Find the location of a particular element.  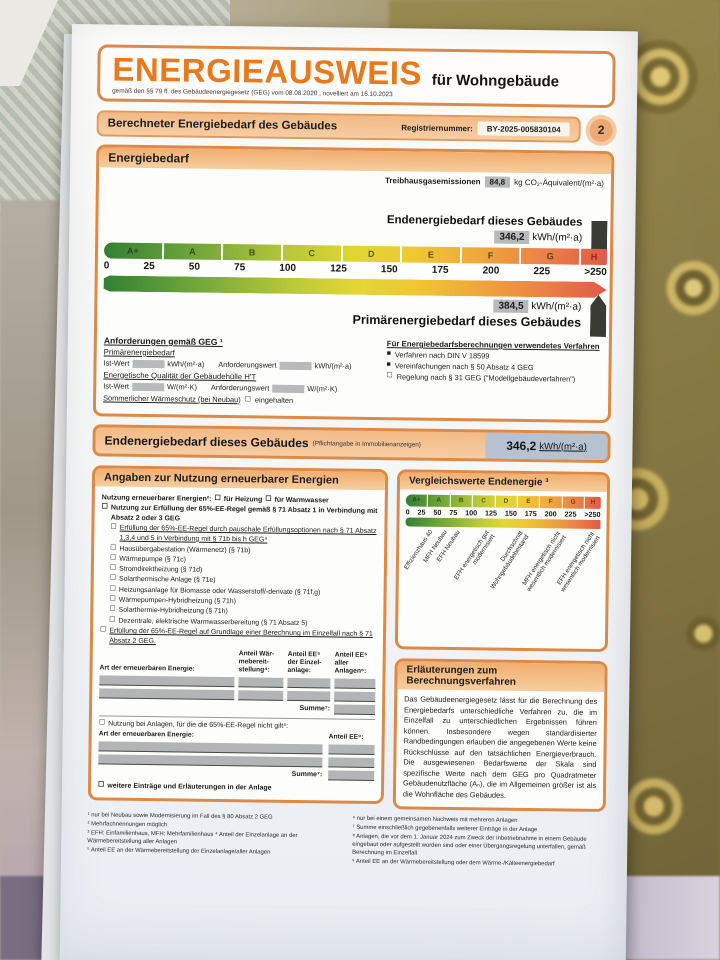

section-subtitle: Berechneter Energiebedarf des Gebäudes is located at coordinates (222, 125).